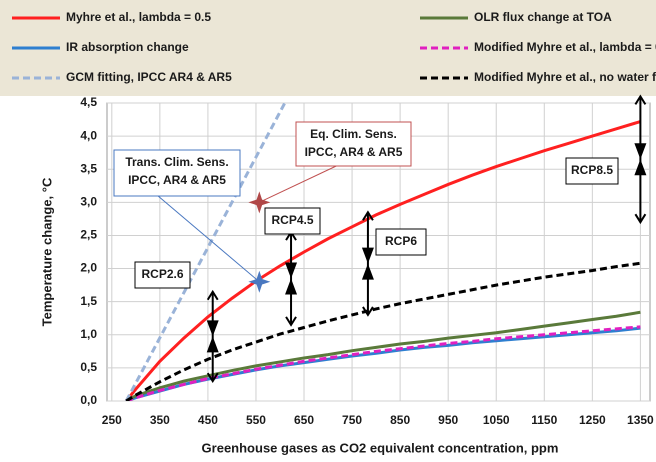 This screenshot has height=462, width=656. I want to click on rcp-label: RCP4.5, so click(292, 220).